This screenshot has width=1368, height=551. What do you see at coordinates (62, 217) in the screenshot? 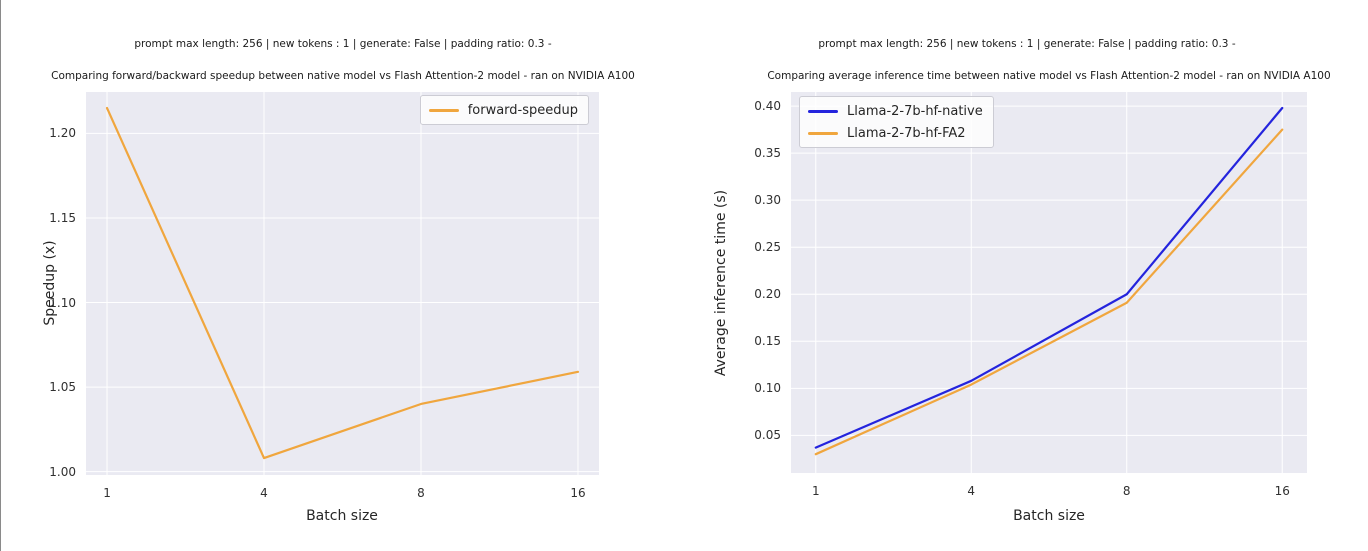
I see `y-tick-label: 1.15` at bounding box center [62, 217].